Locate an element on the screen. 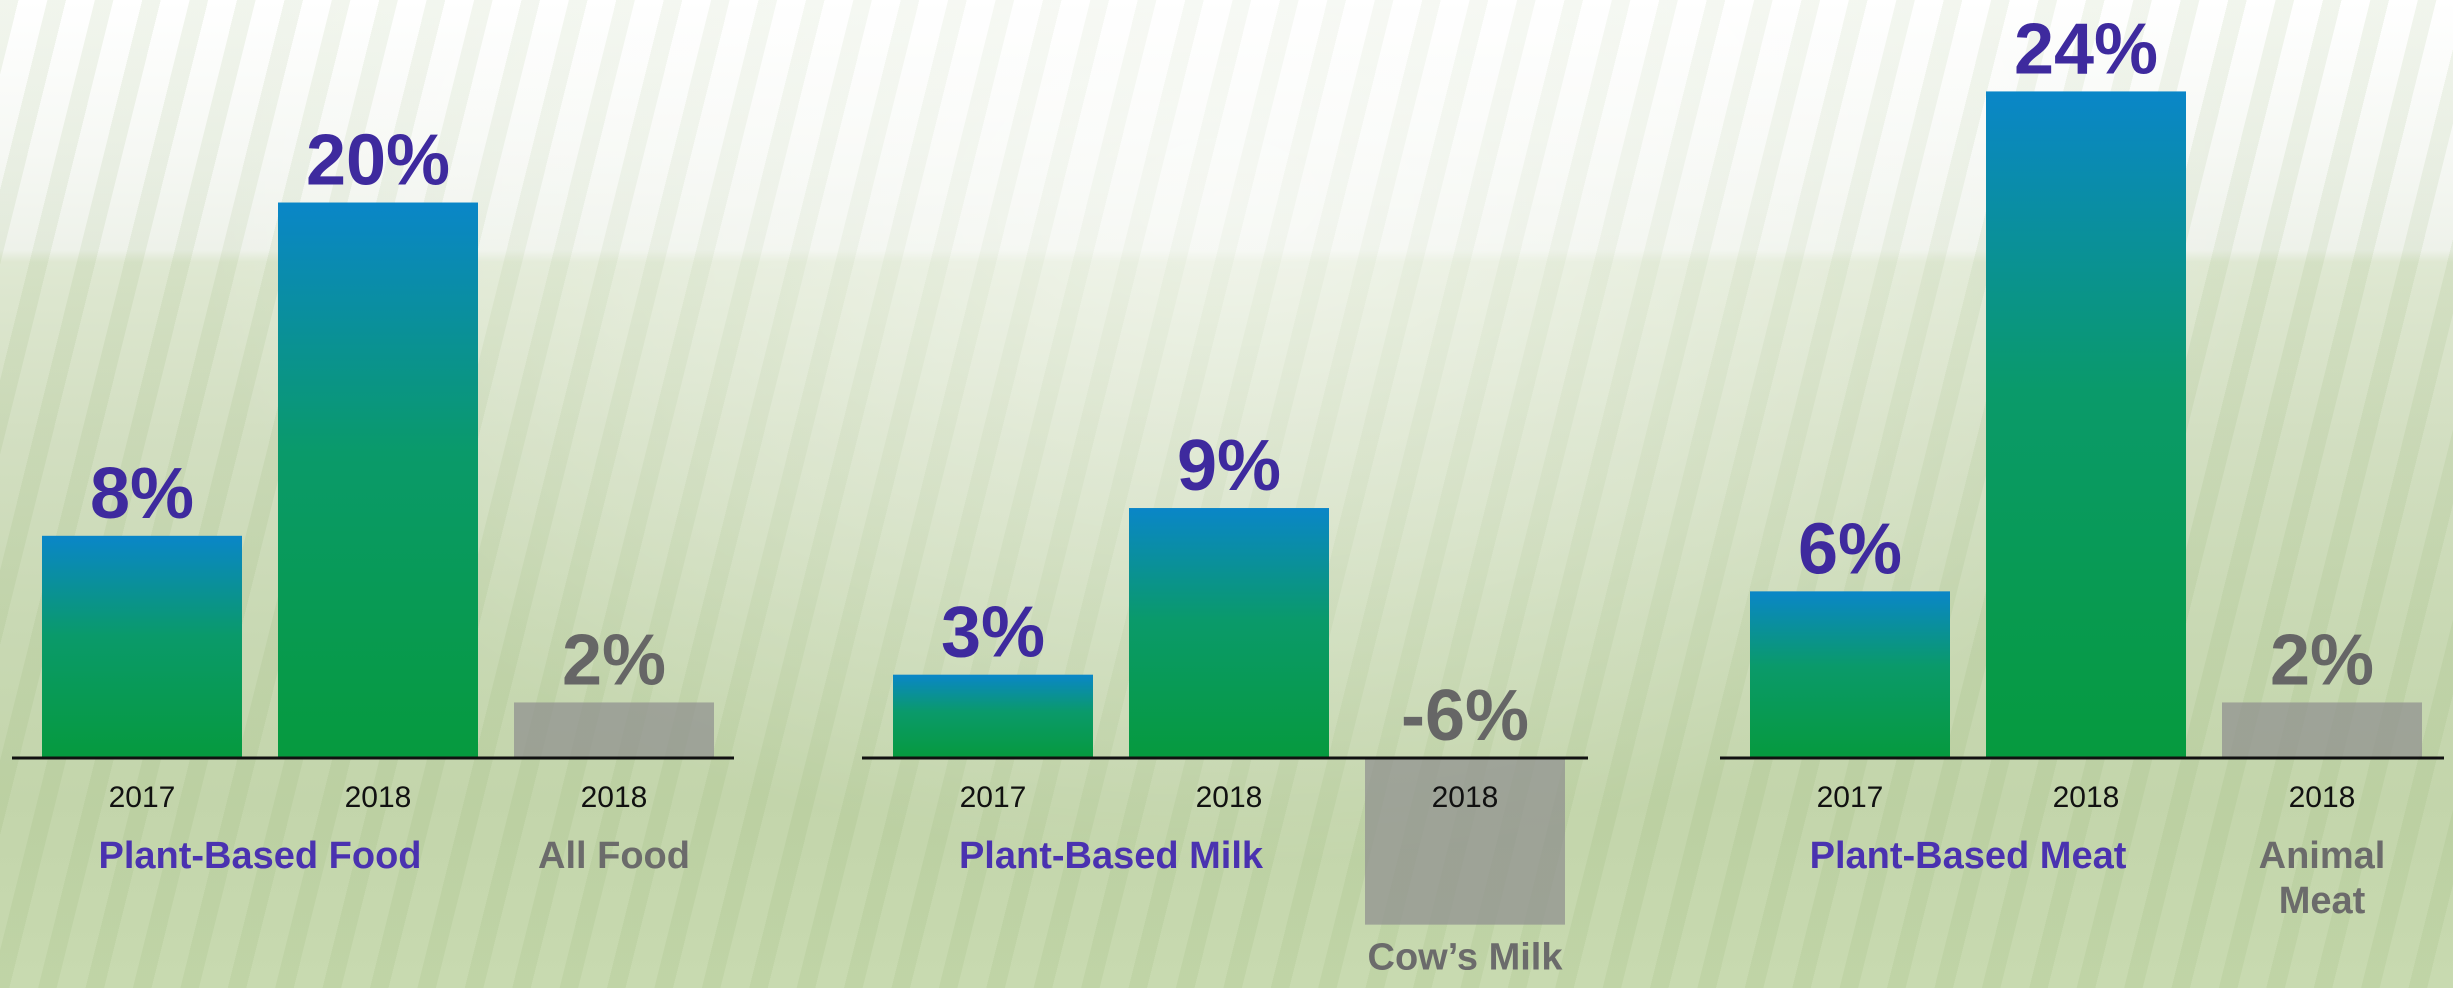 The image size is (2453, 988). value-label: 24% is located at coordinates (2086, 49).